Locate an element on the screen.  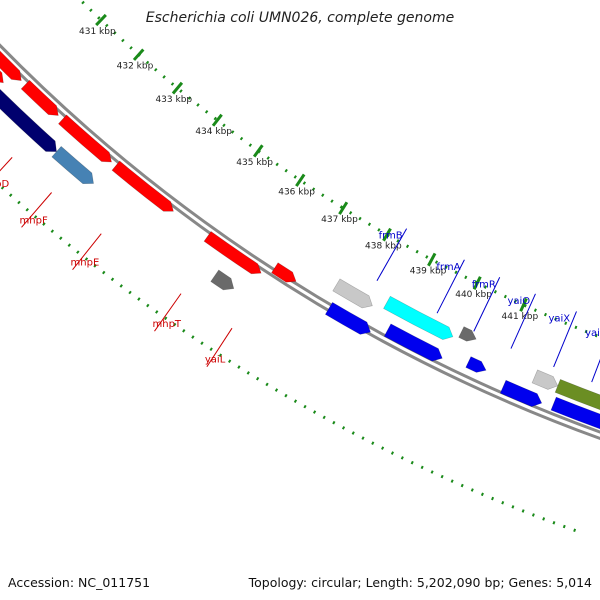
scale-tick-label: 439 kbp is located at coordinates (428, 272).